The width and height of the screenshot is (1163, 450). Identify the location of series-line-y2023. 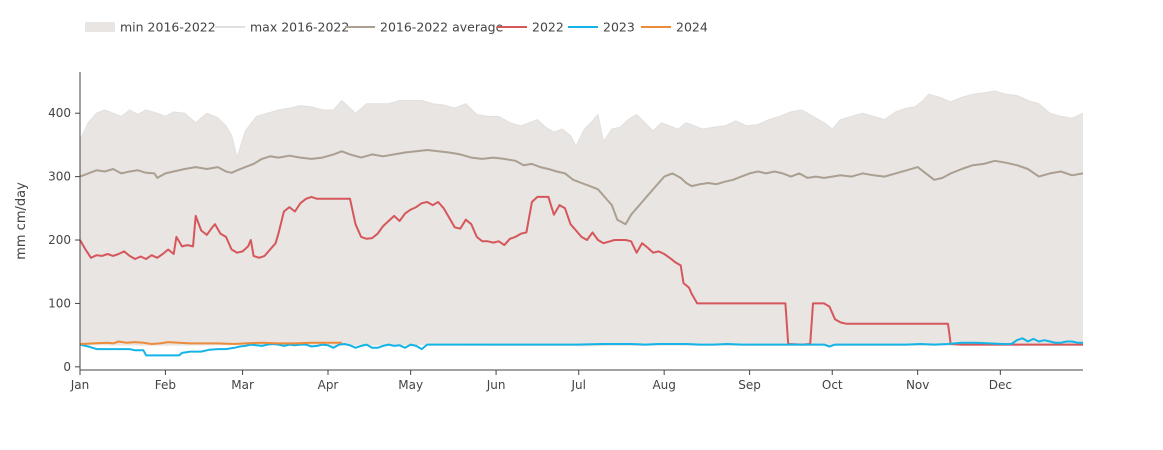
(581, 347).